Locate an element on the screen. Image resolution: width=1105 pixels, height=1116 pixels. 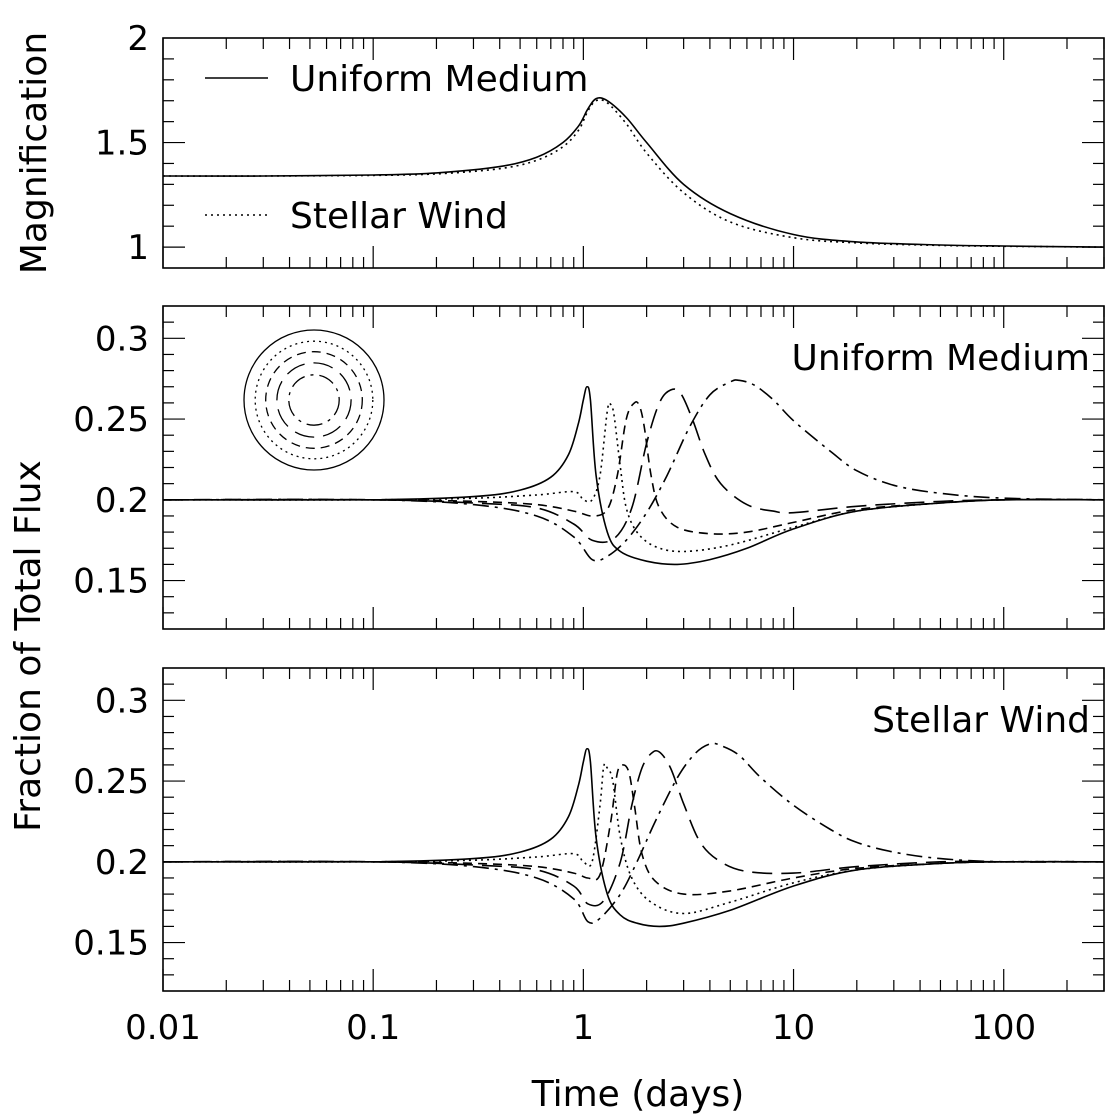
y-axis-title-magnification: Magnification is located at coordinates (34, 153).